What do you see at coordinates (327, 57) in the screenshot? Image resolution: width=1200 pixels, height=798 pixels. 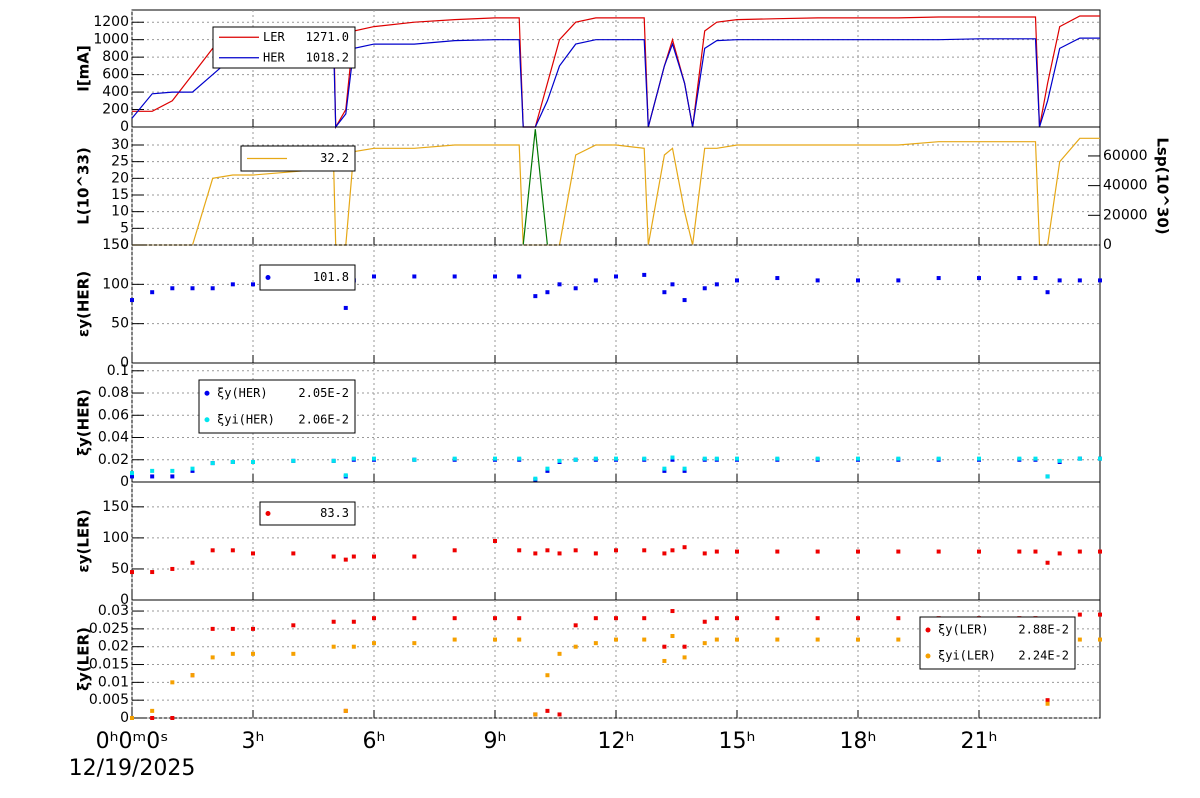 I see `legend-value: 1018.2` at bounding box center [327, 57].